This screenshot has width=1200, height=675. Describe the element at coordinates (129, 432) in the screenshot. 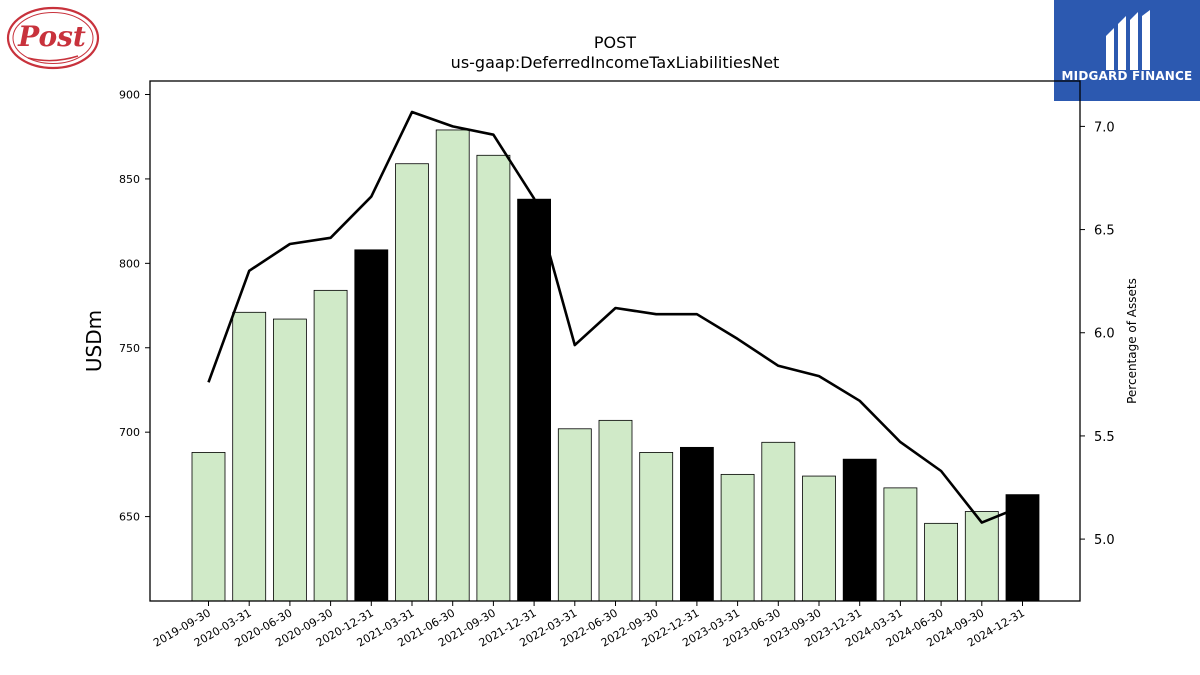

I see `y-tick-label: 700` at that location.